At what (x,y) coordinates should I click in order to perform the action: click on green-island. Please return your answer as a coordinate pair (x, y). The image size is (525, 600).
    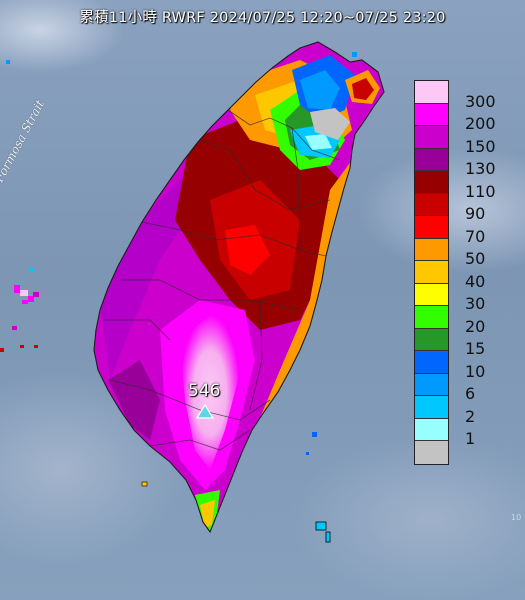
    Looking at the image, I should click on (311, 443).